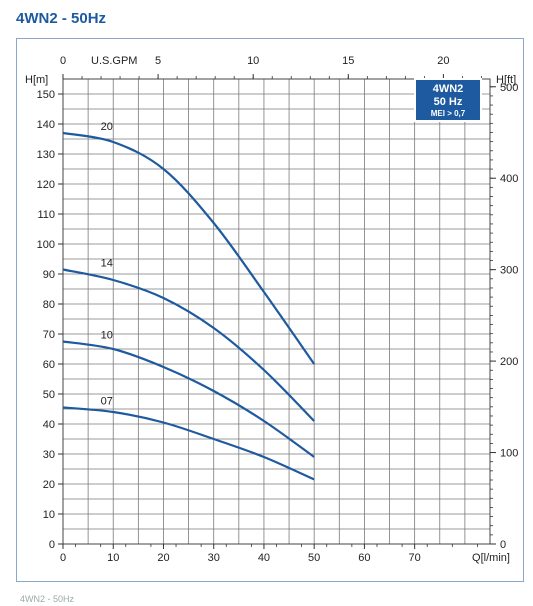 The image size is (533, 606). I want to click on model-badge: 4WN2 50 Hz MEI > 0,7, so click(448, 100).